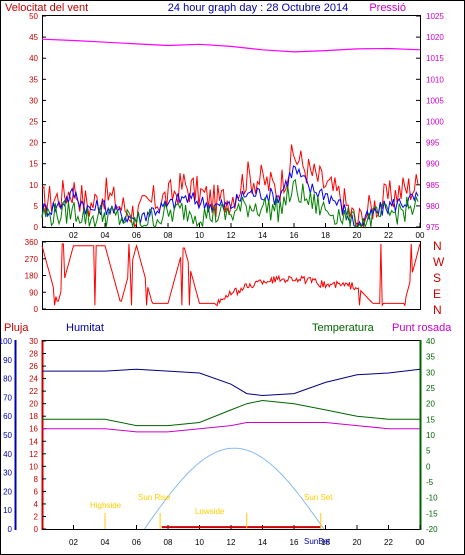 Image resolution: width=465 pixels, height=555 pixels. What do you see at coordinates (231, 382) in the screenshot?
I see `humidity-line` at bounding box center [231, 382].